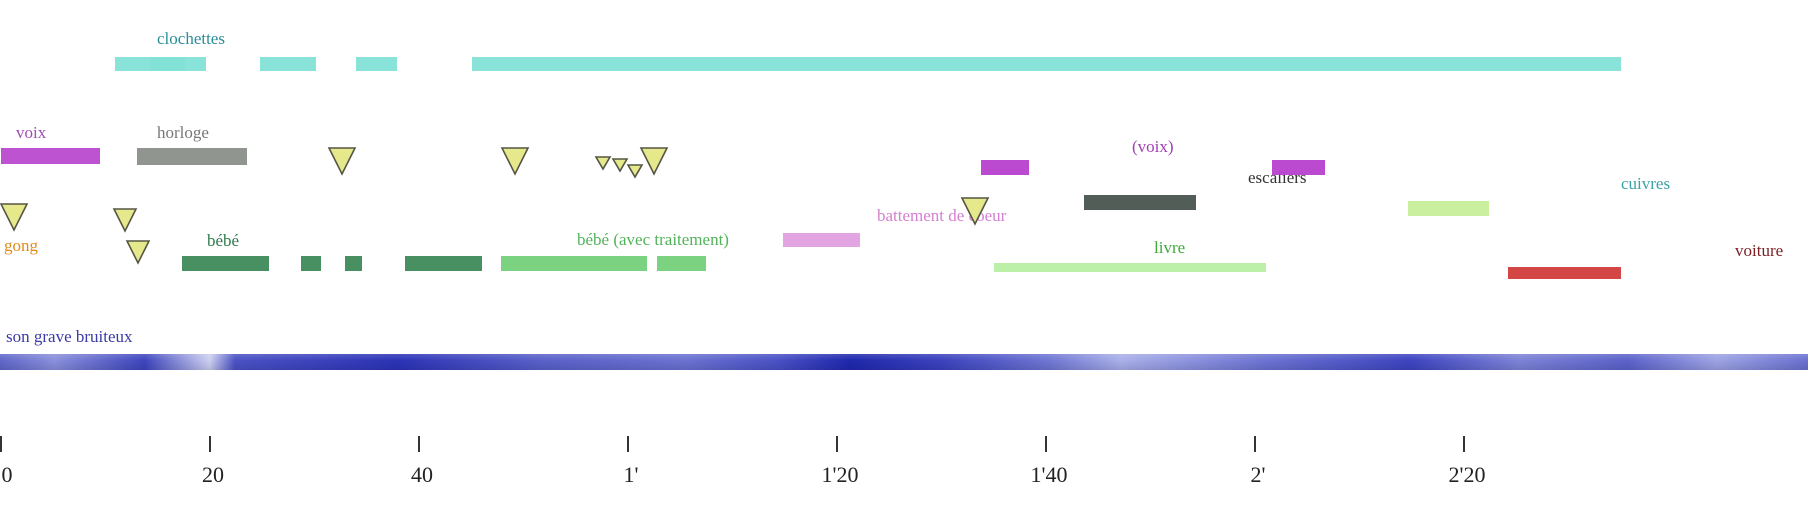 The image size is (1808, 520). I want to click on label-voix-paren: (voix), so click(1153, 146).